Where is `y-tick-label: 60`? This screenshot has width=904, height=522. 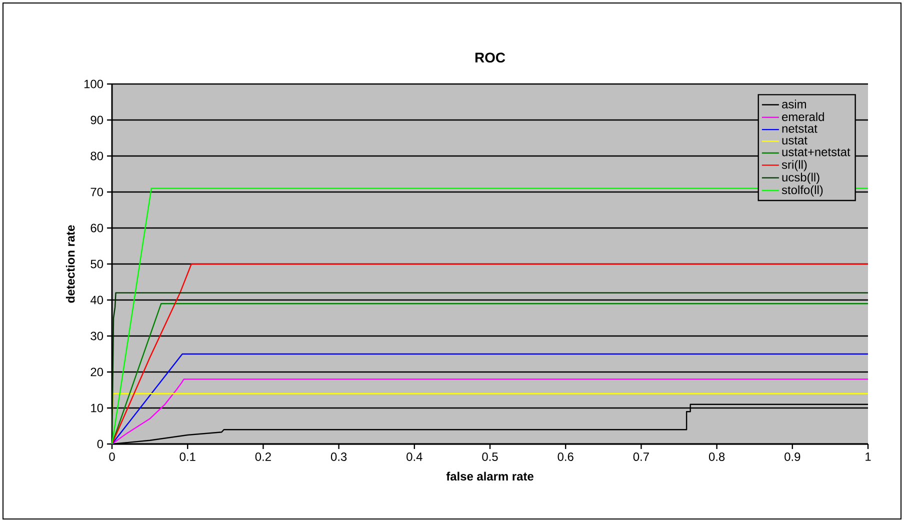
y-tick-label: 60 is located at coordinates (97, 228).